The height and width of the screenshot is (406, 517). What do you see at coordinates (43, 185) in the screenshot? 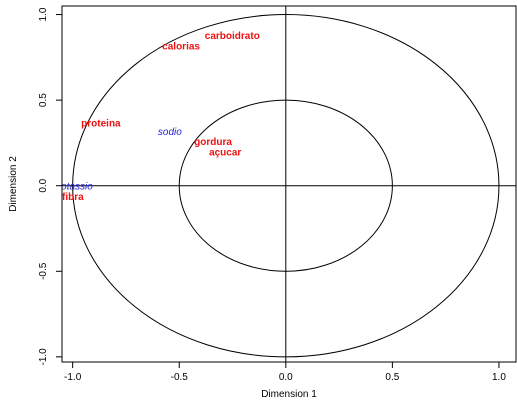
I see `y-tick-label: 0.0` at bounding box center [43, 185].